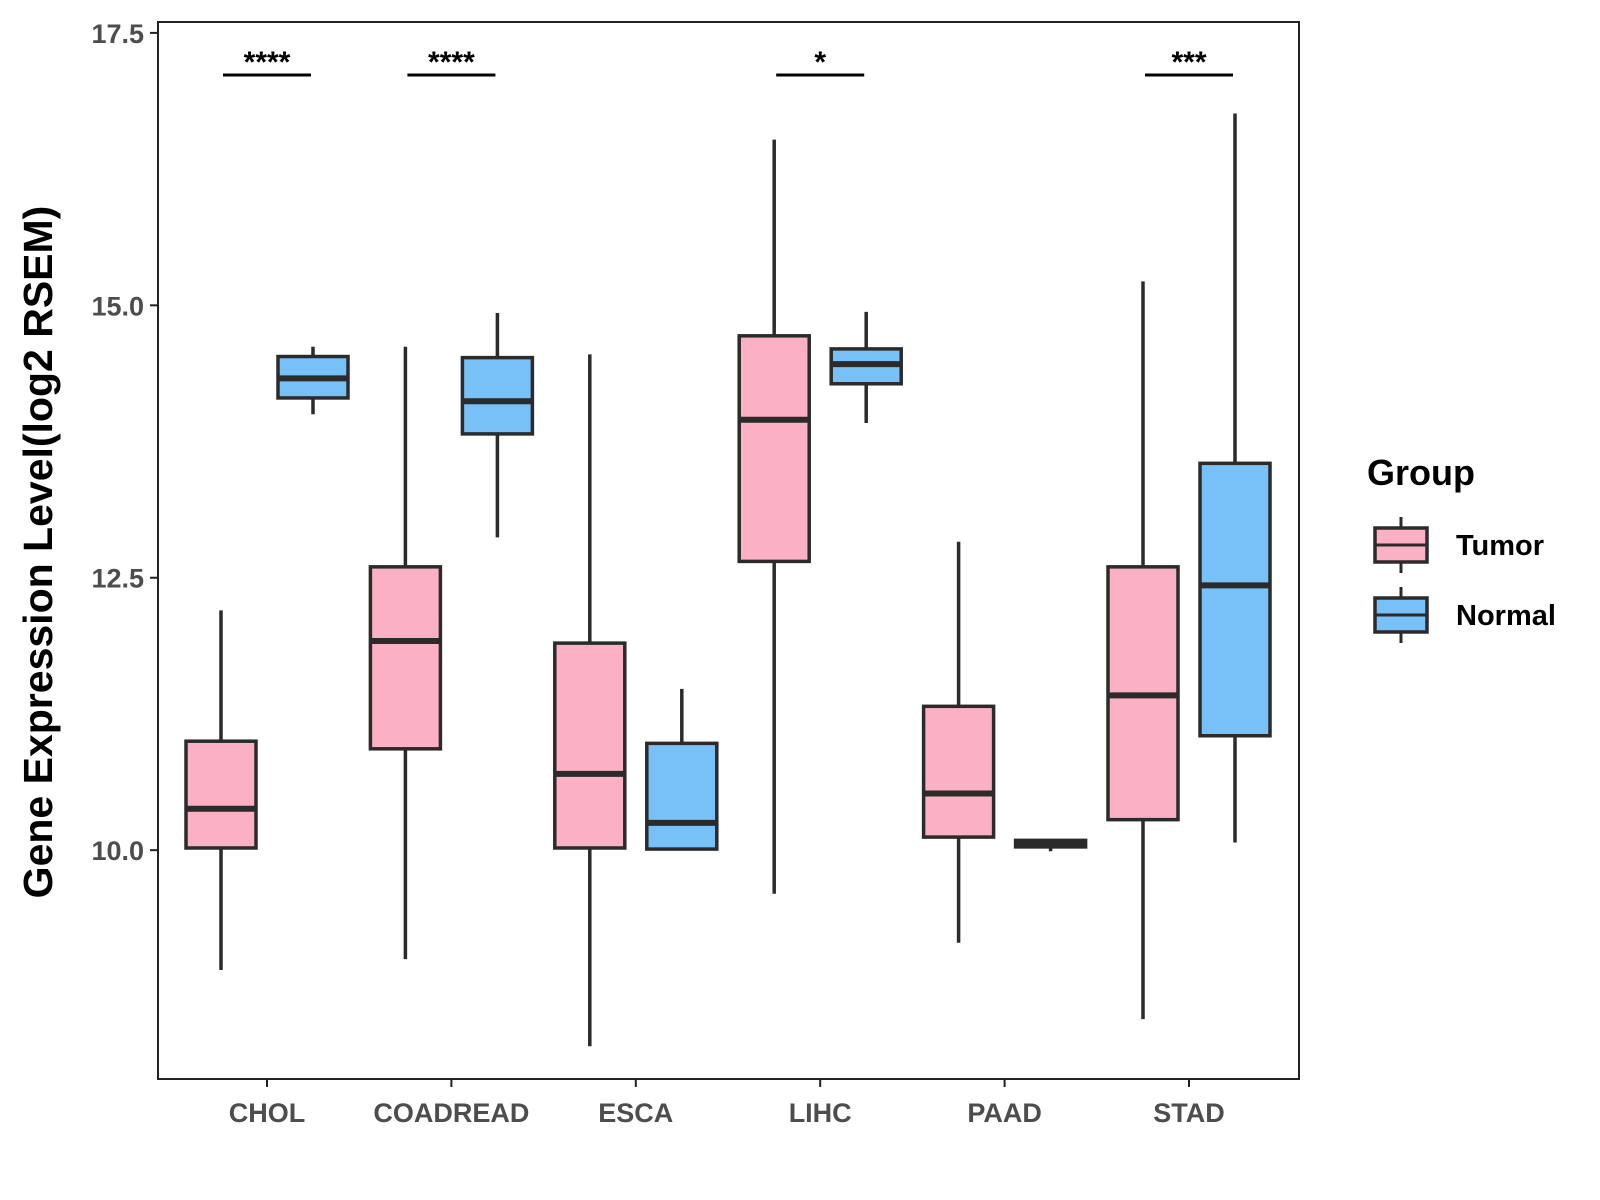 This screenshot has width=1600, height=1200. I want to click on legend-title: Group, so click(1421, 472).